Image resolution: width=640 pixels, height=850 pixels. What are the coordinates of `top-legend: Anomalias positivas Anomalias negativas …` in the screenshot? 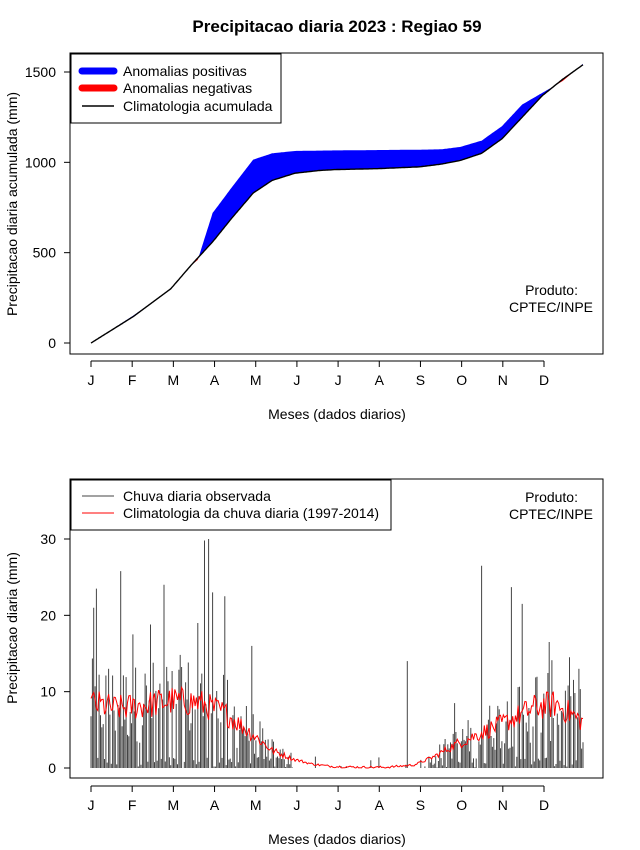 It's located at (176, 88).